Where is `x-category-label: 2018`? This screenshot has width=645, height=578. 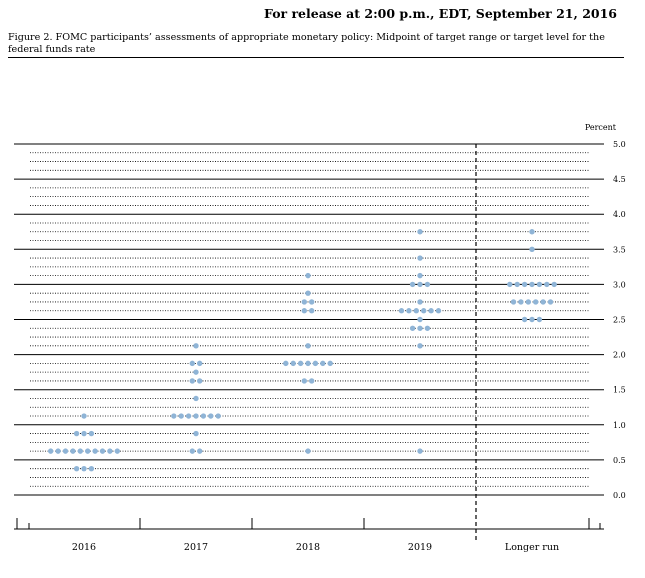 x-category-label: 2018 is located at coordinates (308, 547).